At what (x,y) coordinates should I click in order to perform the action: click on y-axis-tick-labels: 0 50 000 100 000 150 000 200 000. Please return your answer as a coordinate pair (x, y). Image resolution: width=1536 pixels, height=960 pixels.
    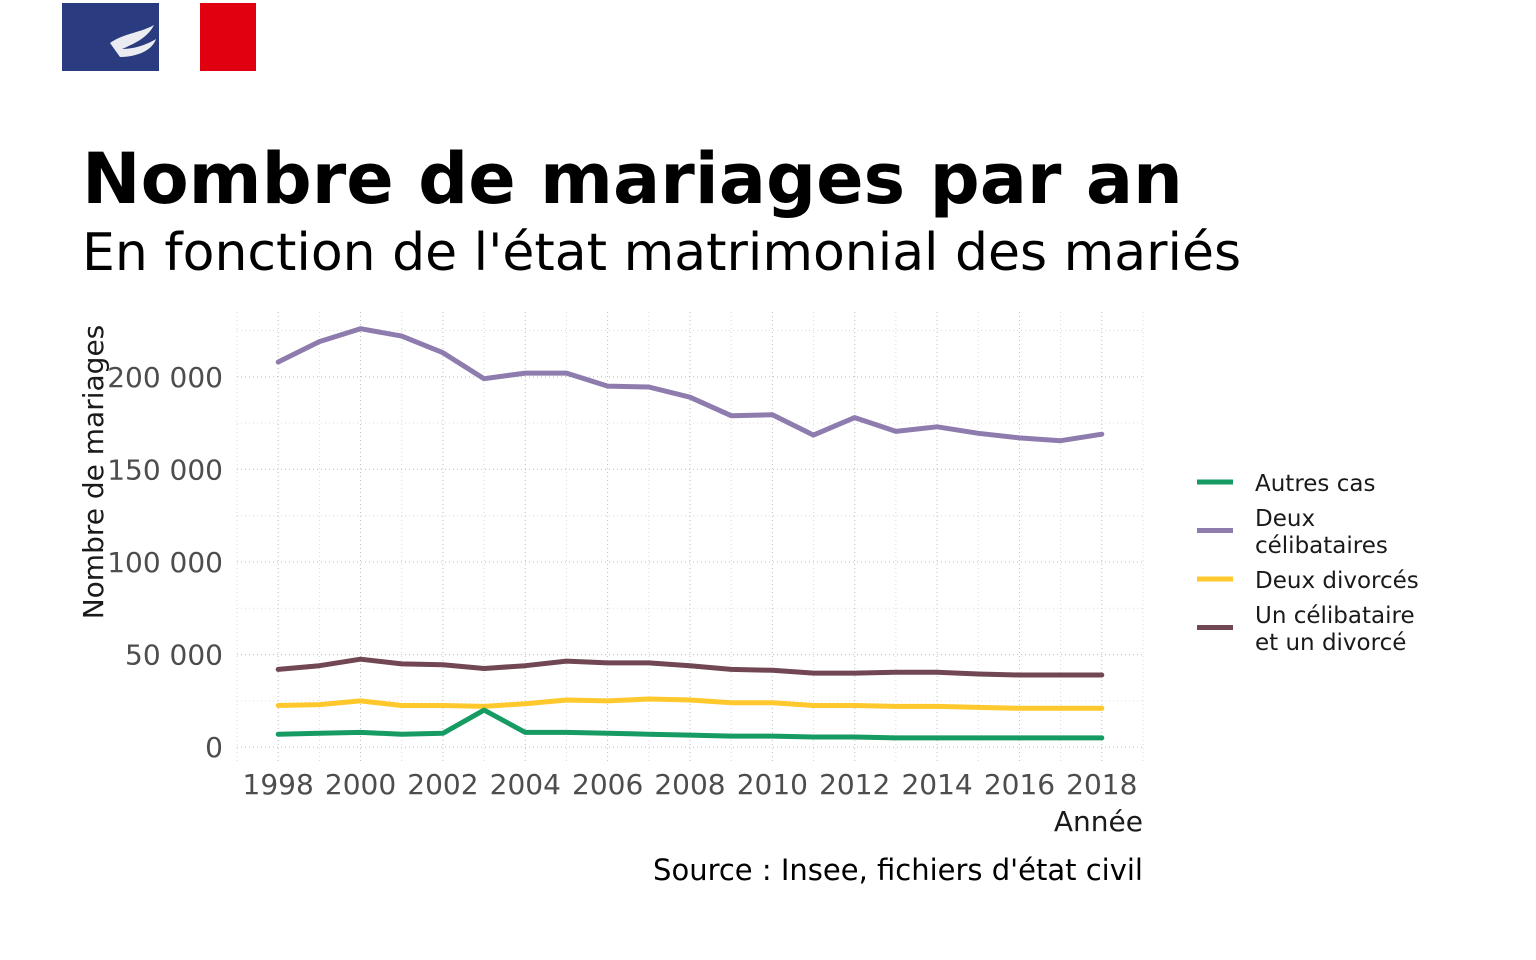
    Looking at the image, I should click on (165, 562).